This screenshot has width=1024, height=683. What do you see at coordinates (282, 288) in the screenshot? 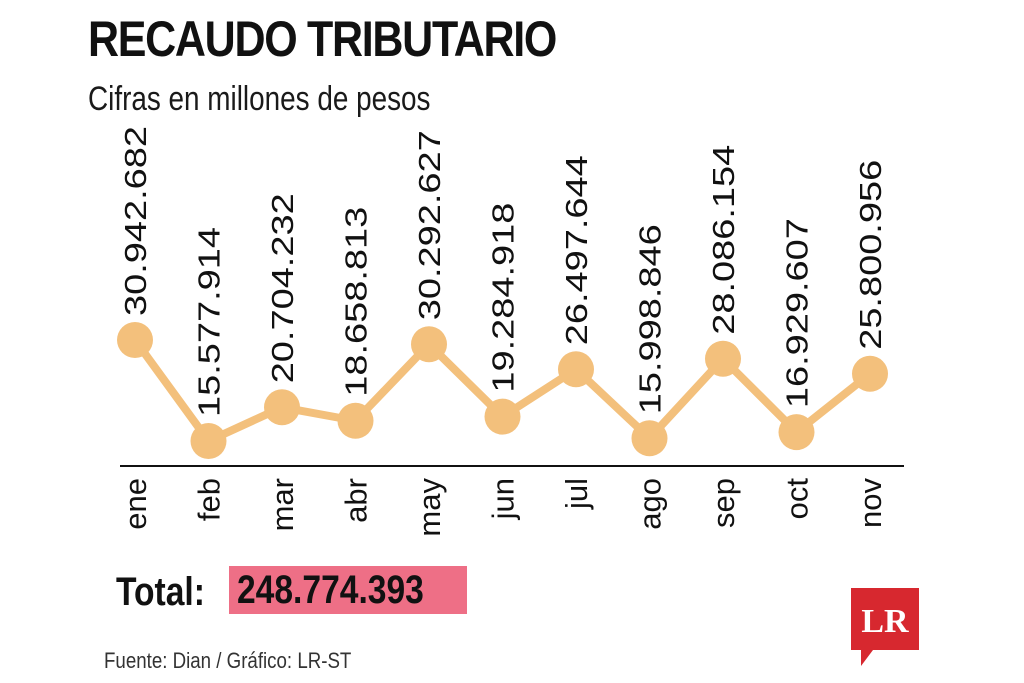
I see `data-label-mar: 20.704.232` at bounding box center [282, 288].